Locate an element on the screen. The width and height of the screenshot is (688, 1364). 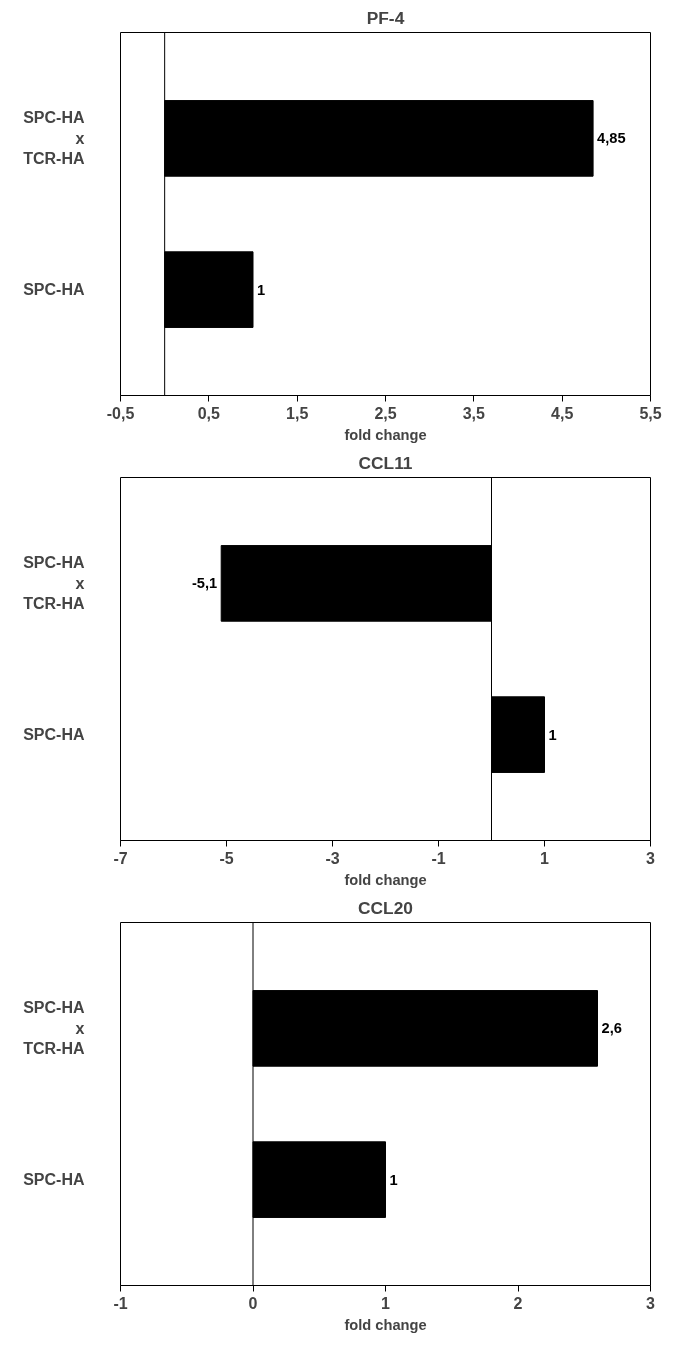
data-label: -5,1 is located at coordinates (204, 583).